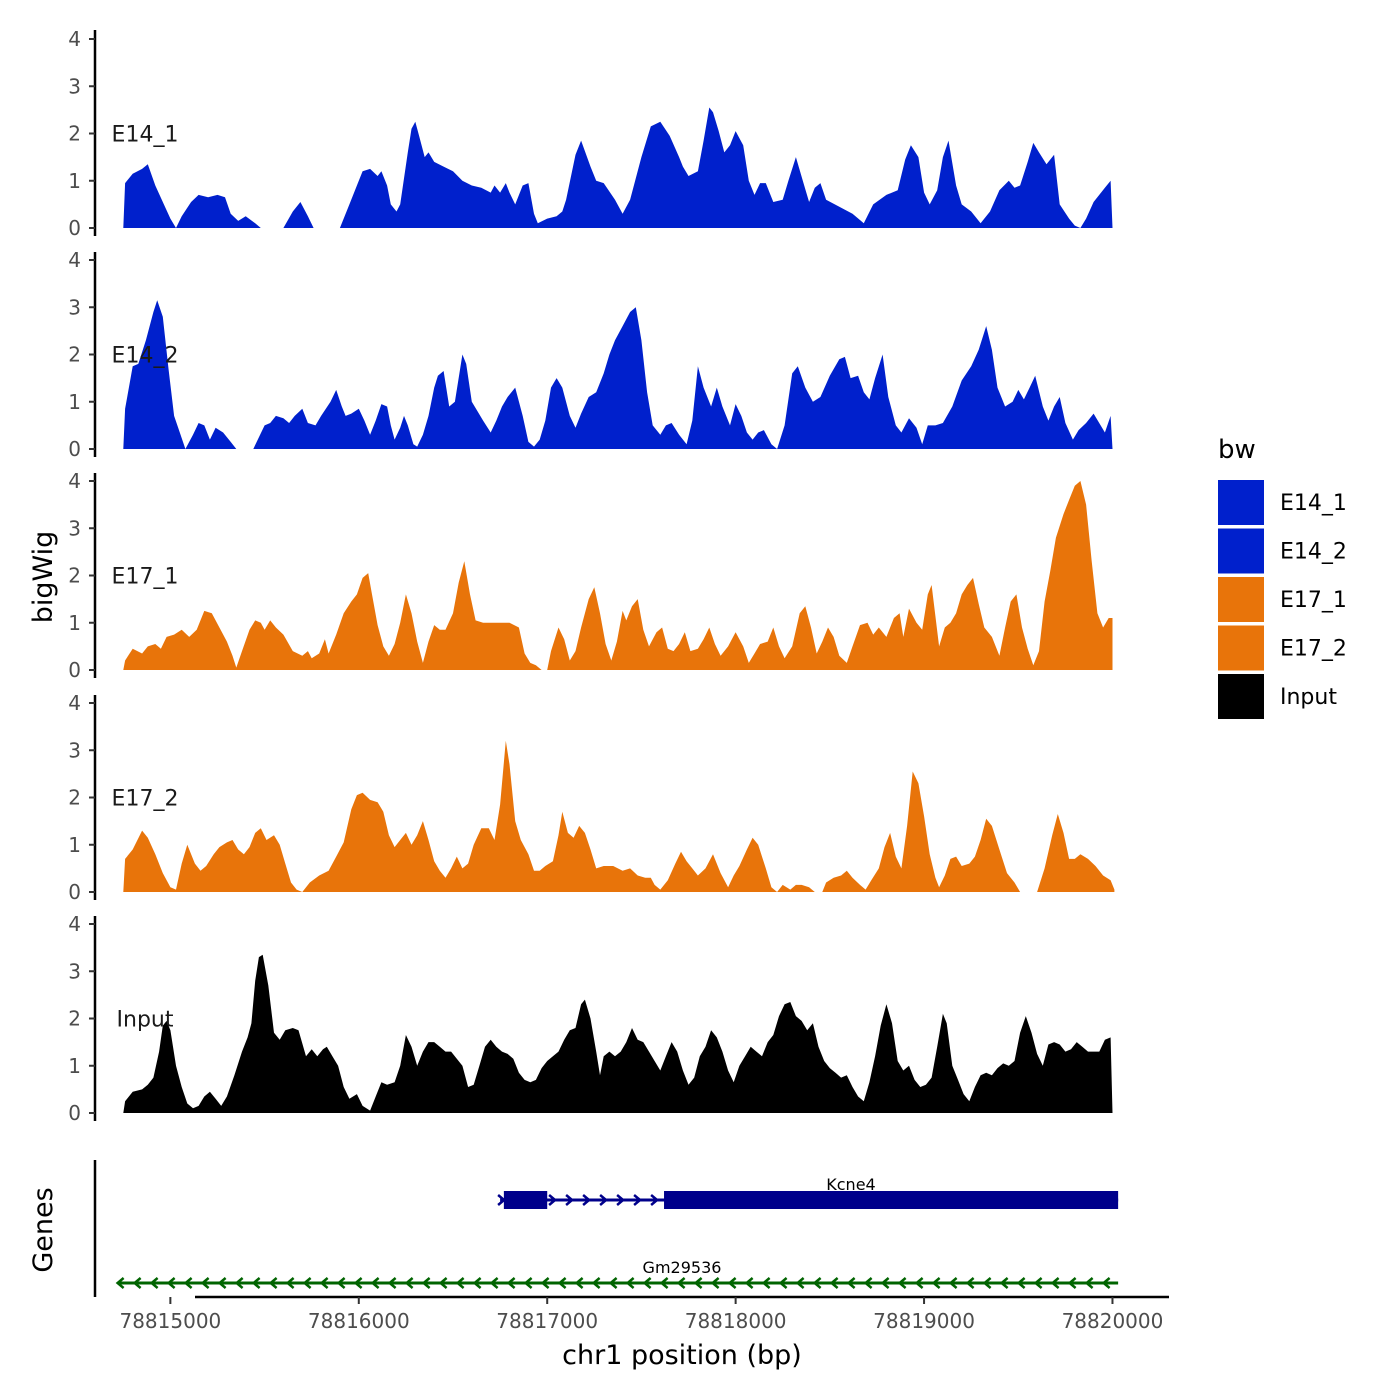 This screenshot has height=1400, width=1400. I want to click on track-e17_1: 0 1 2 3 4 E17_1, so click(590, 575).